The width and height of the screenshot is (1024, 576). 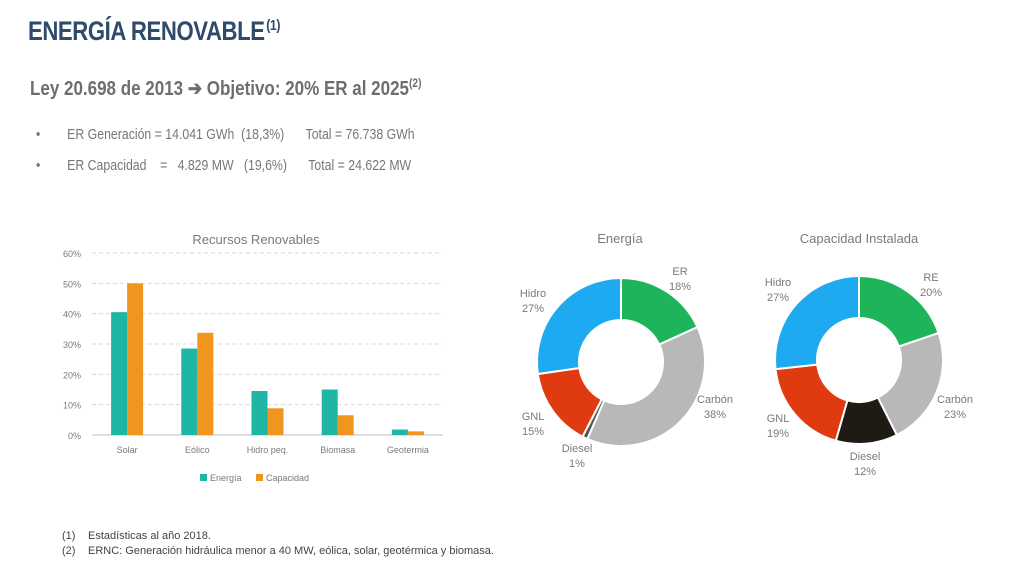 What do you see at coordinates (865, 472) in the screenshot?
I see `slice-value: 12%` at bounding box center [865, 472].